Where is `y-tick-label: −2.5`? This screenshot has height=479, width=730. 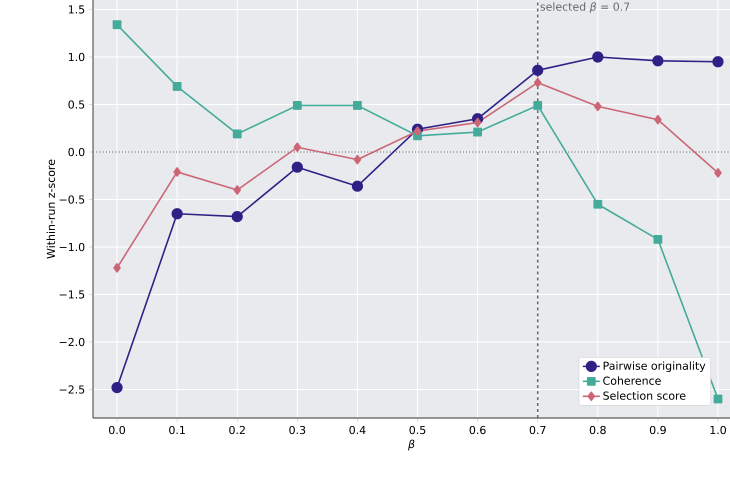 y-tick-label: −2.5 is located at coordinates (72, 389).